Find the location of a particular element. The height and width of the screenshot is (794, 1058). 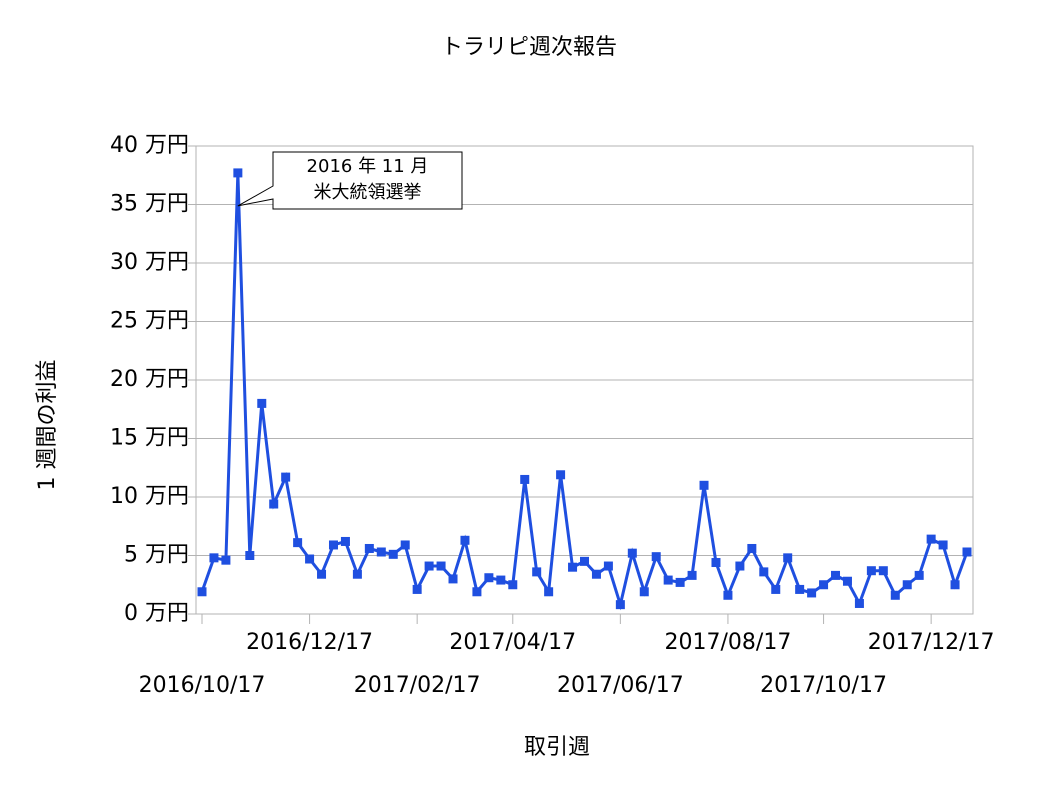

annotation-text: 2016 年 11 月 is located at coordinates (368, 166).